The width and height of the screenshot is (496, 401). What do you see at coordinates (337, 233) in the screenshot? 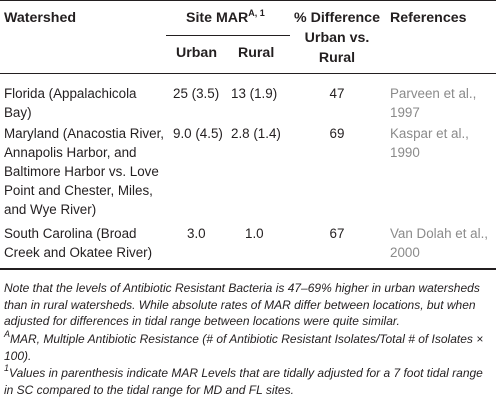
I see `row-south-carolina-pct: 67` at bounding box center [337, 233].